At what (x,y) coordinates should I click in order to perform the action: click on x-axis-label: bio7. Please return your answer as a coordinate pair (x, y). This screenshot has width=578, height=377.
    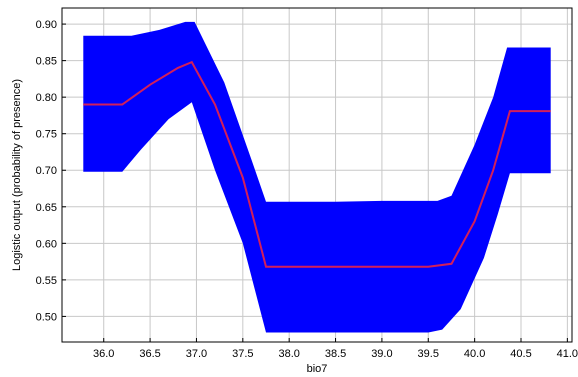
    Looking at the image, I should click on (317, 369).